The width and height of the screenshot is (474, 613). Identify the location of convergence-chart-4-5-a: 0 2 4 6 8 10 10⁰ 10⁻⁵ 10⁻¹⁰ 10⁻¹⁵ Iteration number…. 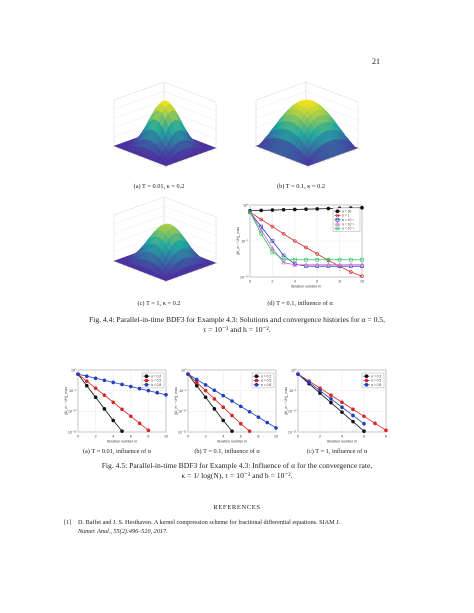
(116, 405).